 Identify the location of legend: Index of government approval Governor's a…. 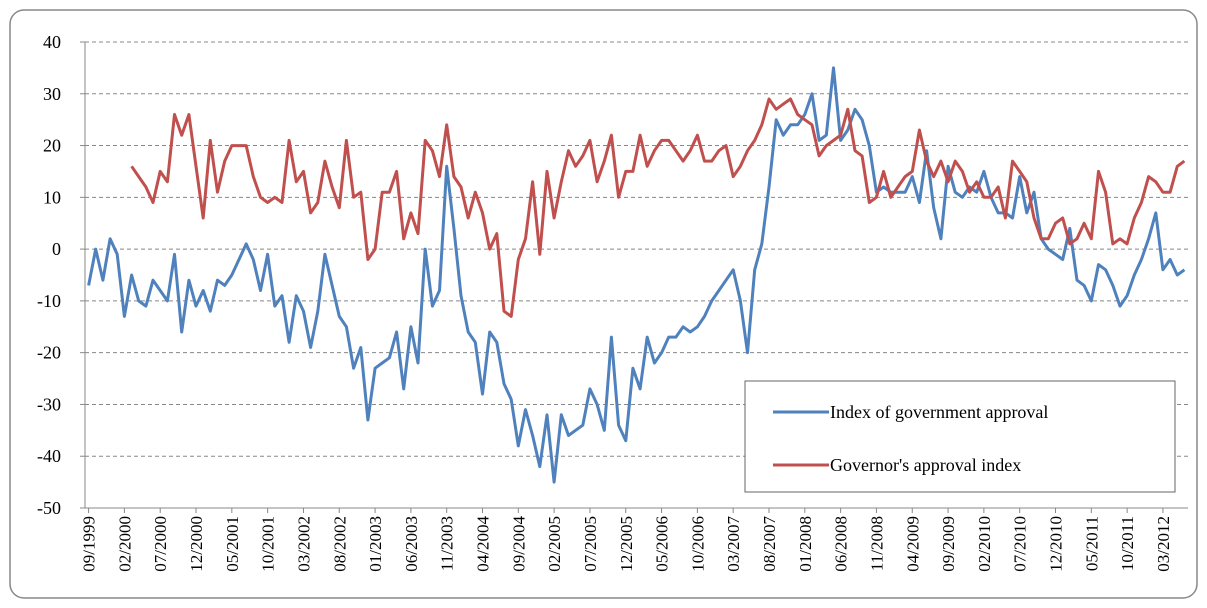
(960, 436).